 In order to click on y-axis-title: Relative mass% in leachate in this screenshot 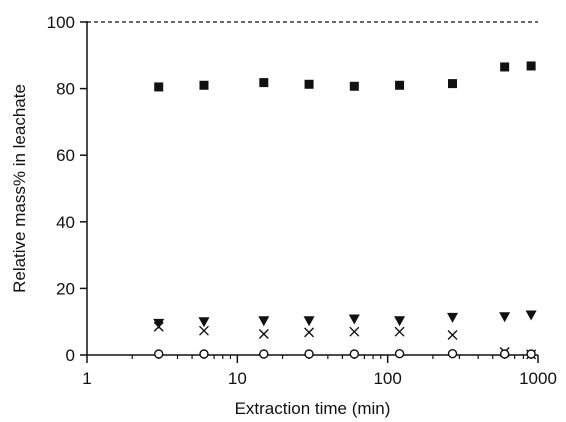, I will do `click(19, 188)`.